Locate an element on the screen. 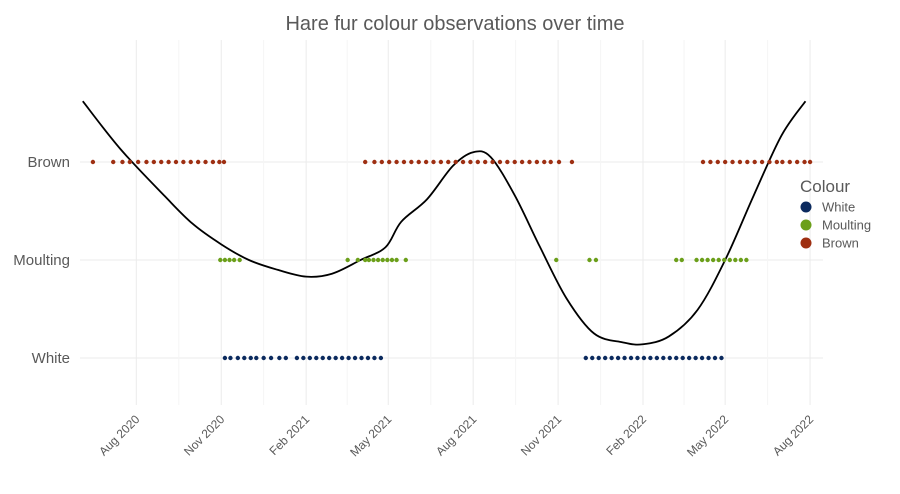 Image resolution: width=900 pixels, height=494 pixels. y-tick-label: White is located at coordinates (51, 358).